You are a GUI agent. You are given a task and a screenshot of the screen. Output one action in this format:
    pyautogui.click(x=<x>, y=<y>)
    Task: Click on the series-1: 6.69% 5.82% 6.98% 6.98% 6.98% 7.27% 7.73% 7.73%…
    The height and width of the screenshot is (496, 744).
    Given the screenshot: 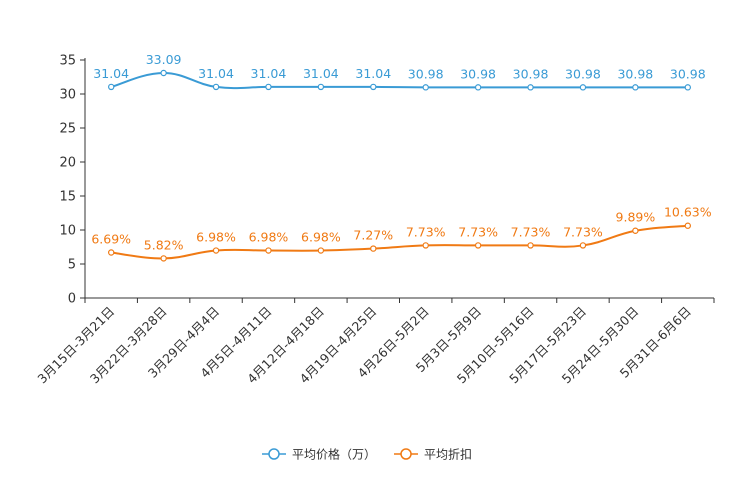 What is the action you would take?
    pyautogui.click(x=401, y=233)
    